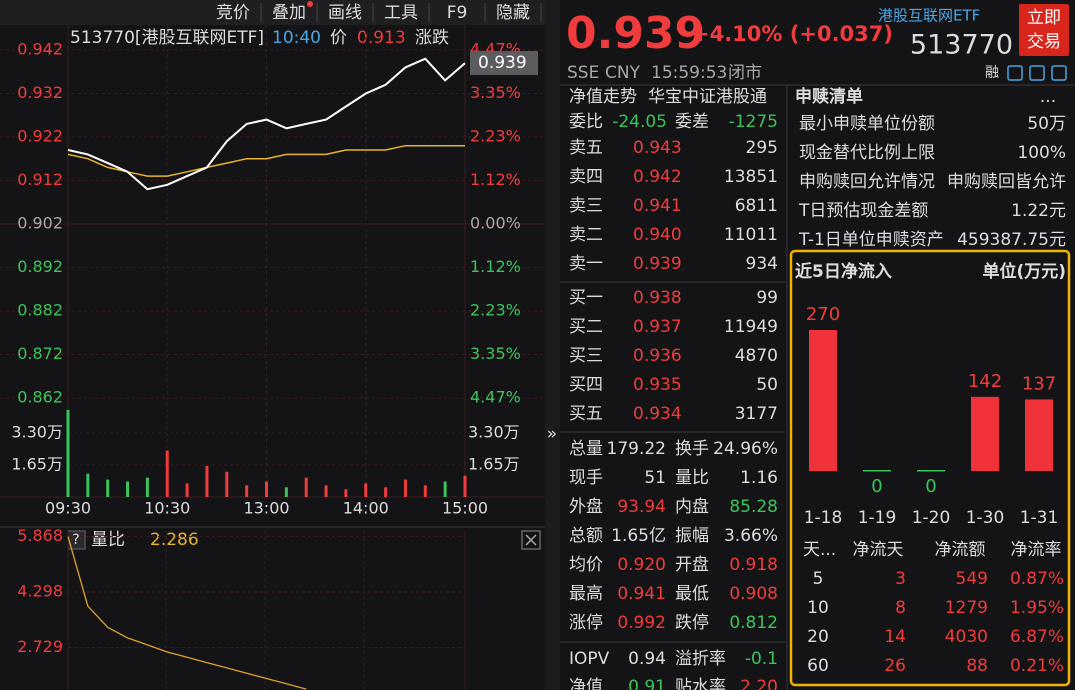  Describe the element at coordinates (495, 353) in the screenshot. I see `pct-tick-label: 3.35%` at that location.